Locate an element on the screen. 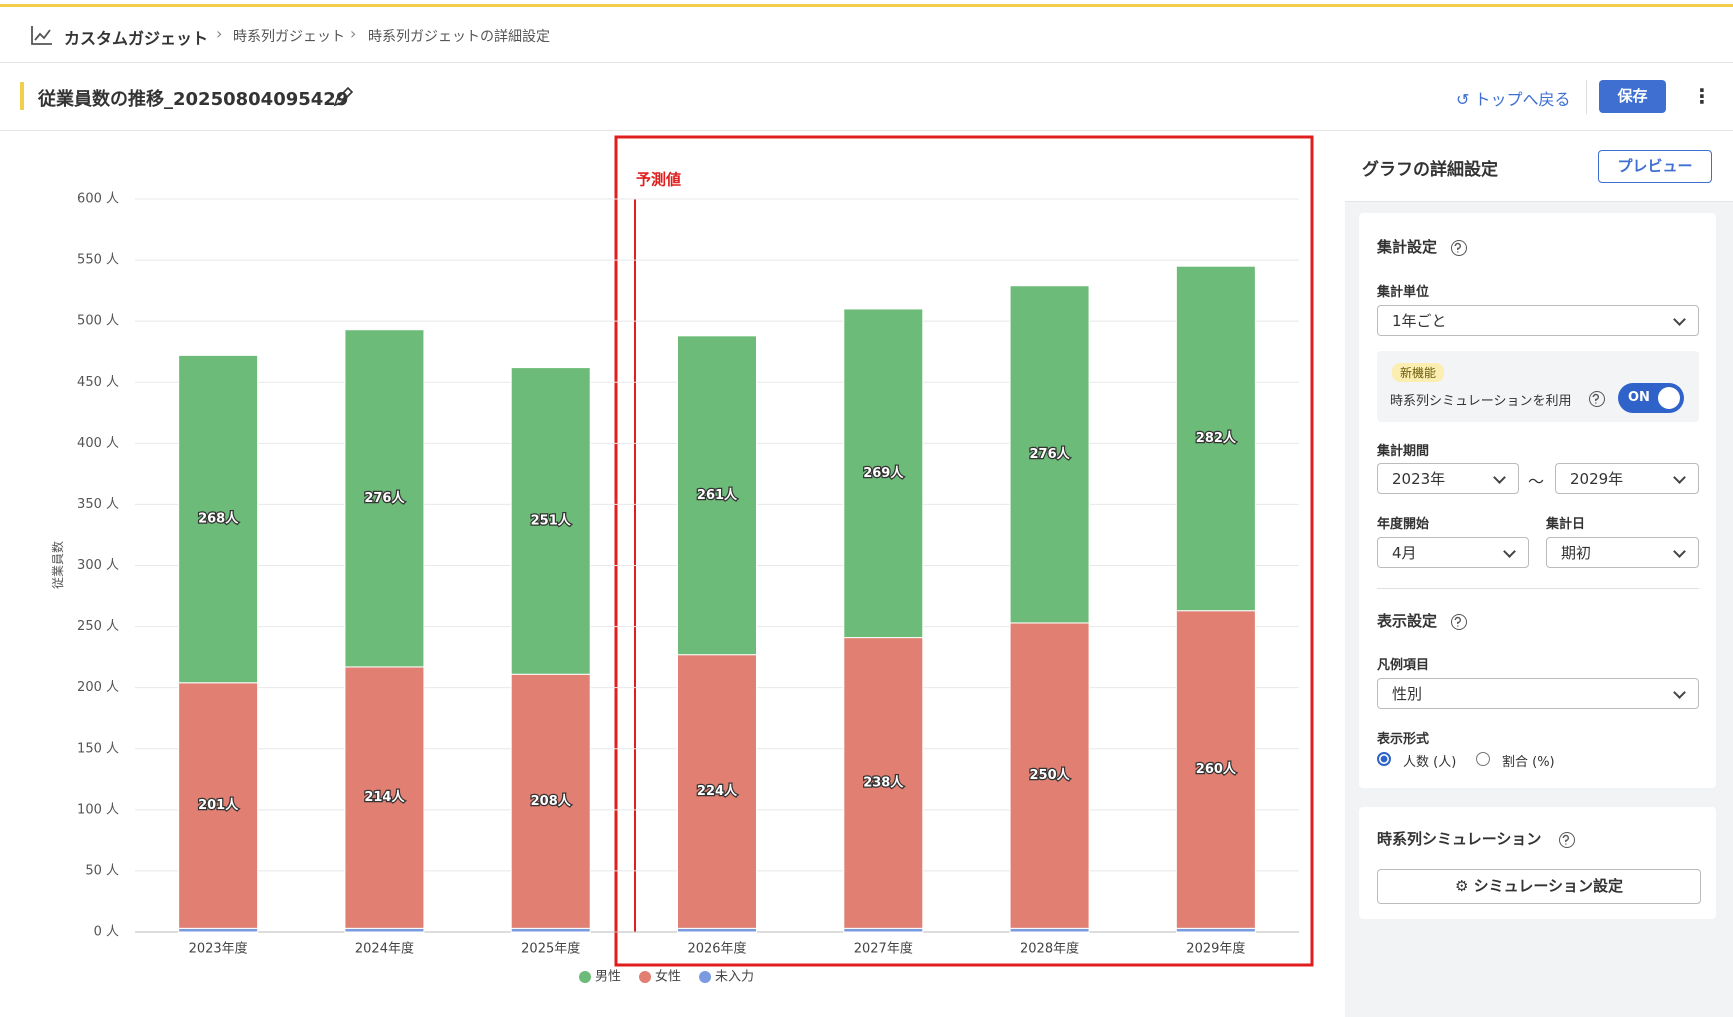  y-tick-label: 200 人 is located at coordinates (98, 687).